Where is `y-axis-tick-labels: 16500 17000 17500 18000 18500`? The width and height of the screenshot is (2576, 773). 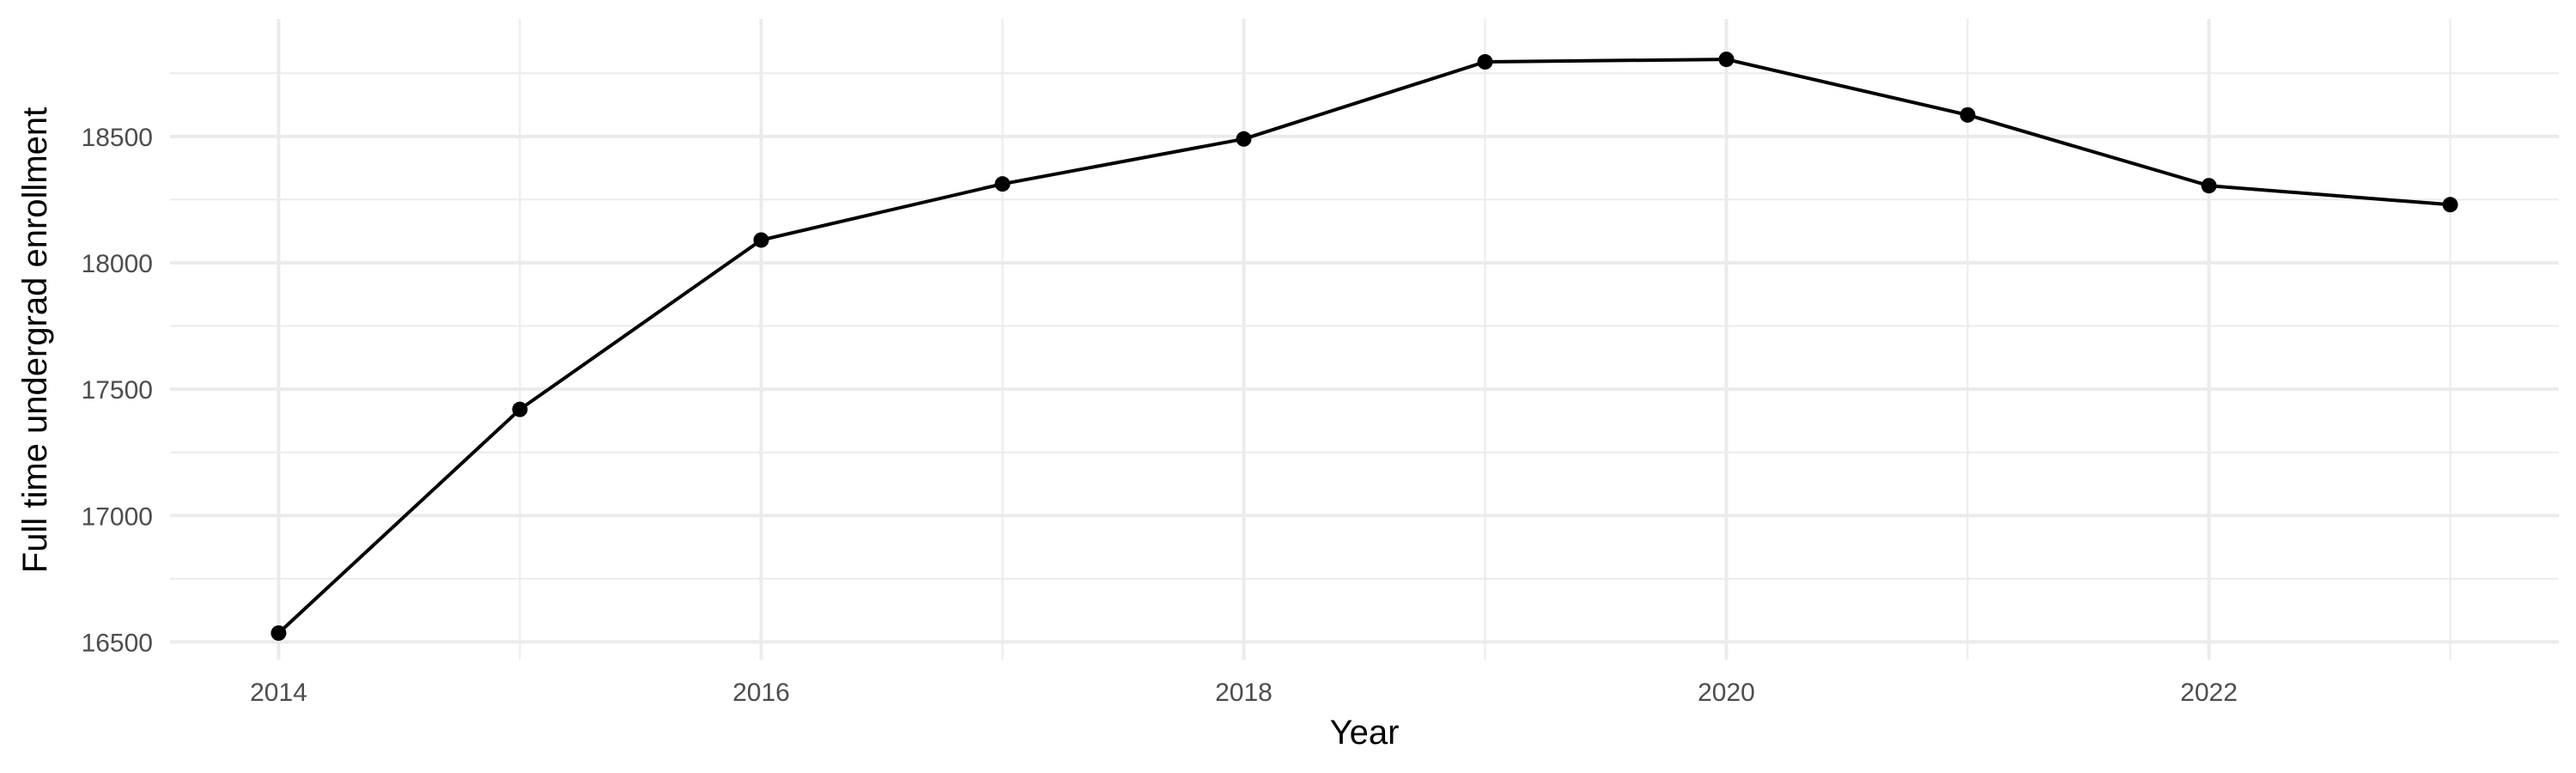 y-axis-tick-labels: 16500 17000 17500 18000 18500 is located at coordinates (117, 391).